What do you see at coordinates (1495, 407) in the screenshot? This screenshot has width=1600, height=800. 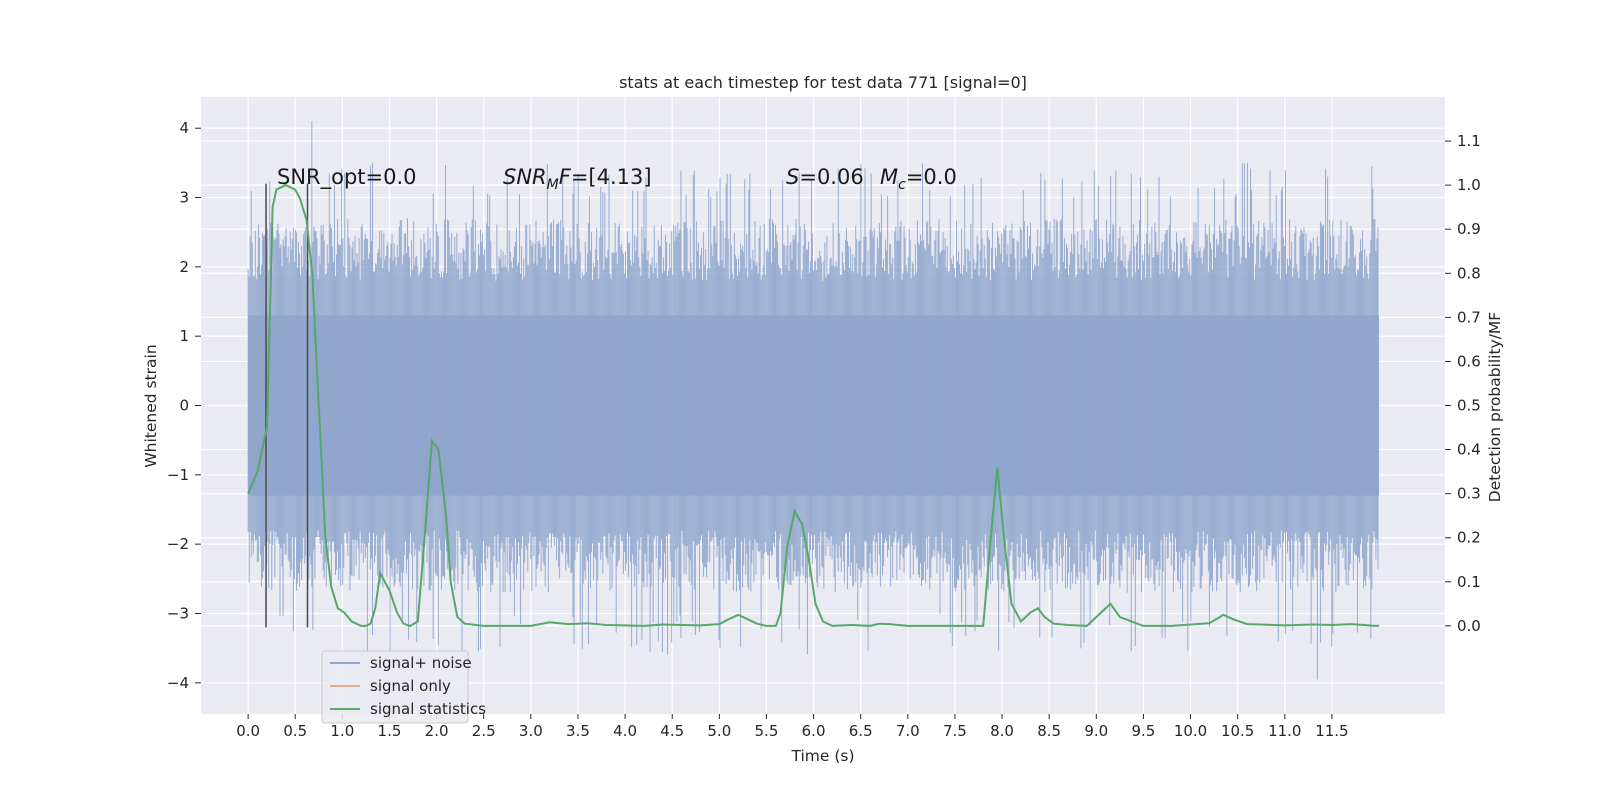 I see `y2-axis-label: Detection probability/MF` at bounding box center [1495, 407].